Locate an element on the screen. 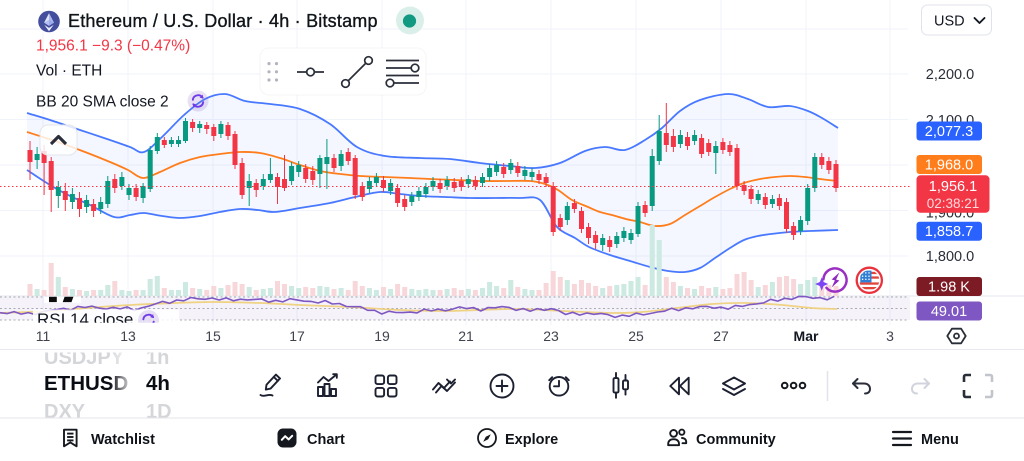 The image size is (1024, 461). svg-text: Chart is located at coordinates (326, 440).